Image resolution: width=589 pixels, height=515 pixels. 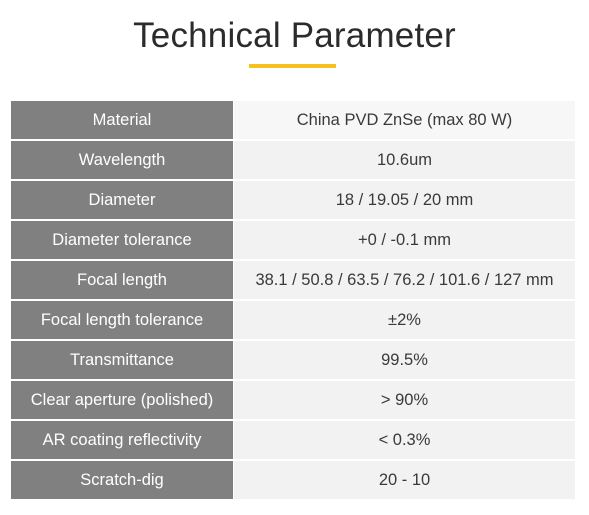 I want to click on table-row: Material China PVD ZnSe (max 80 W), so click(x=293, y=120).